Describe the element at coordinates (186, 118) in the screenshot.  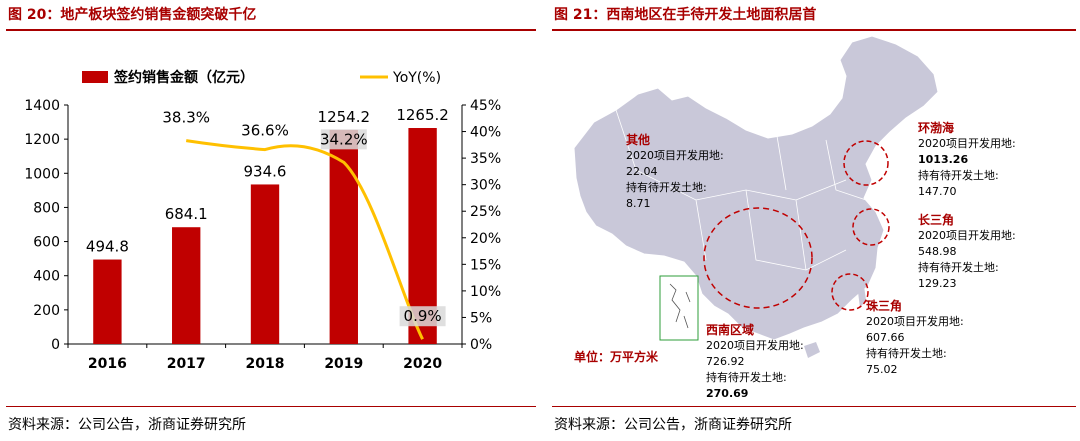
I see `line-value-label: 38.3%` at that location.